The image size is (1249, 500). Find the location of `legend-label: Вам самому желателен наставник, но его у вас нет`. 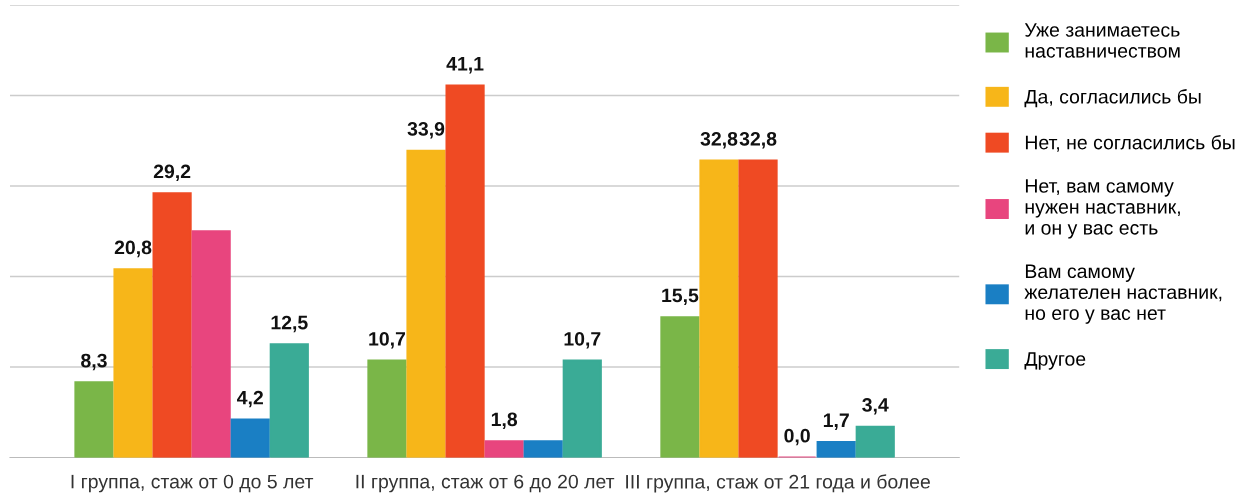

legend-label: Вам самому желателен наставник, но его у вас нет is located at coordinates (1123, 294).